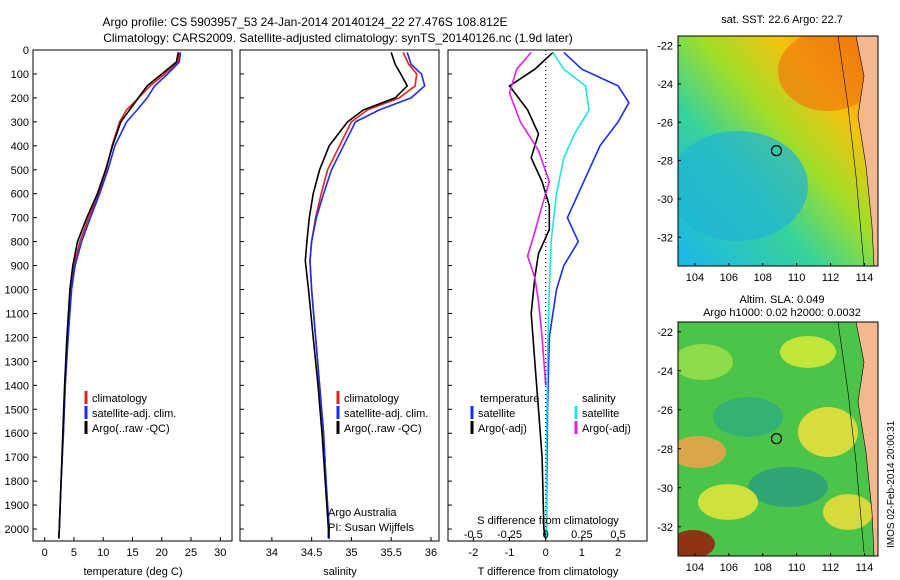 This screenshot has width=900, height=580. What do you see at coordinates (510, 553) in the screenshot?
I see `x-tick-label: -1` at bounding box center [510, 553].